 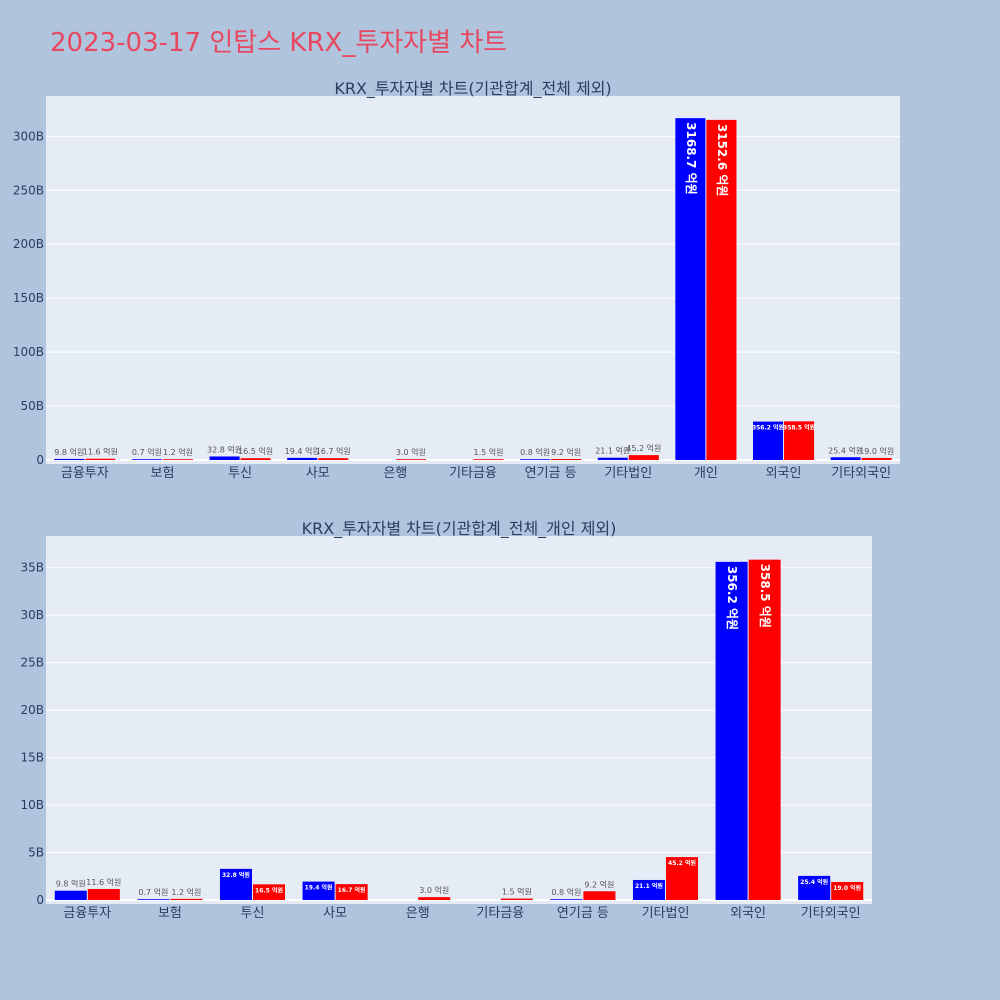 I want to click on data-label: 9.8 억원, so click(x=69, y=452).